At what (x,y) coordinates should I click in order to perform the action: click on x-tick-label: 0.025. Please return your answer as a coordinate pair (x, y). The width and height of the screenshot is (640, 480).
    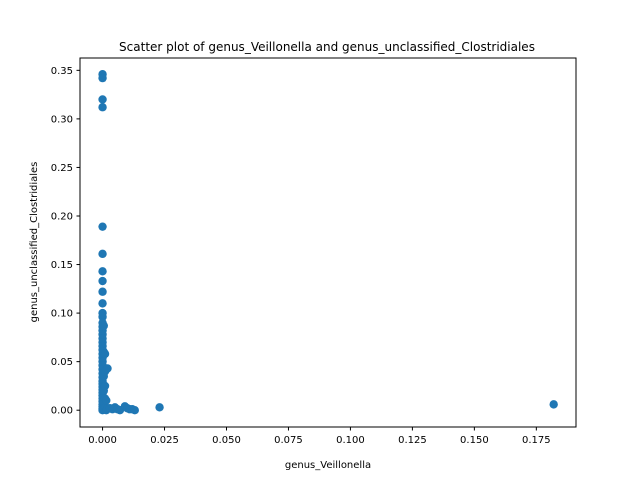
    Looking at the image, I should click on (164, 440).